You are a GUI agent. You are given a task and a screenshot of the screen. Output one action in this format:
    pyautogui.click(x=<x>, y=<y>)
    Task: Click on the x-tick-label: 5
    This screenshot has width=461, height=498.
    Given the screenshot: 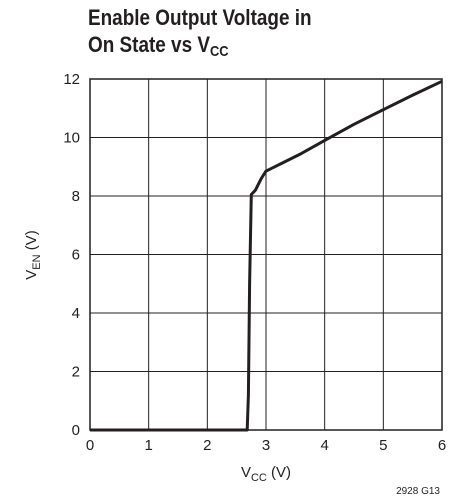 What is the action you would take?
    pyautogui.click(x=383, y=445)
    